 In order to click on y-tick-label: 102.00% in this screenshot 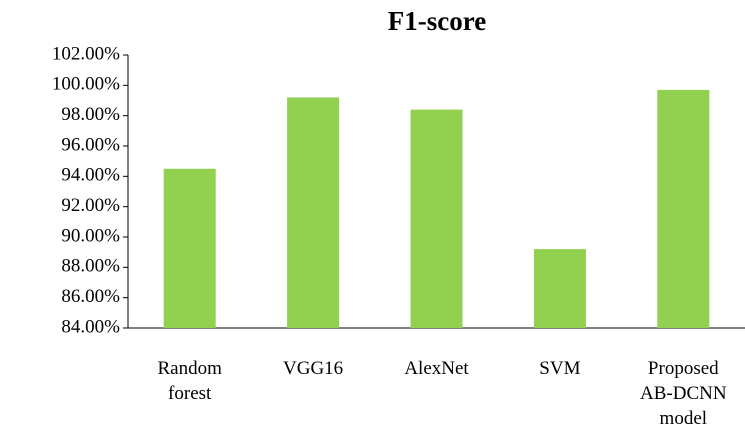, I will do `click(86, 53)`.